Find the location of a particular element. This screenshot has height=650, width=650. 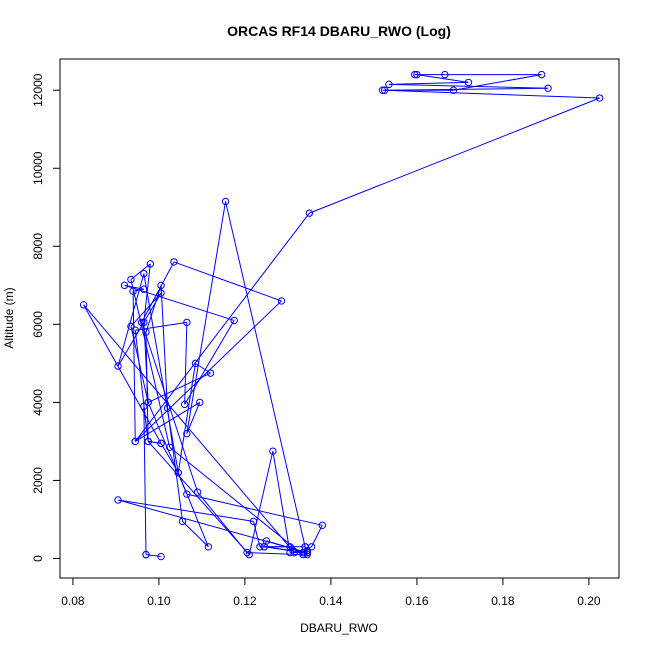

y-tick-label: 6000 is located at coordinates (38, 324).